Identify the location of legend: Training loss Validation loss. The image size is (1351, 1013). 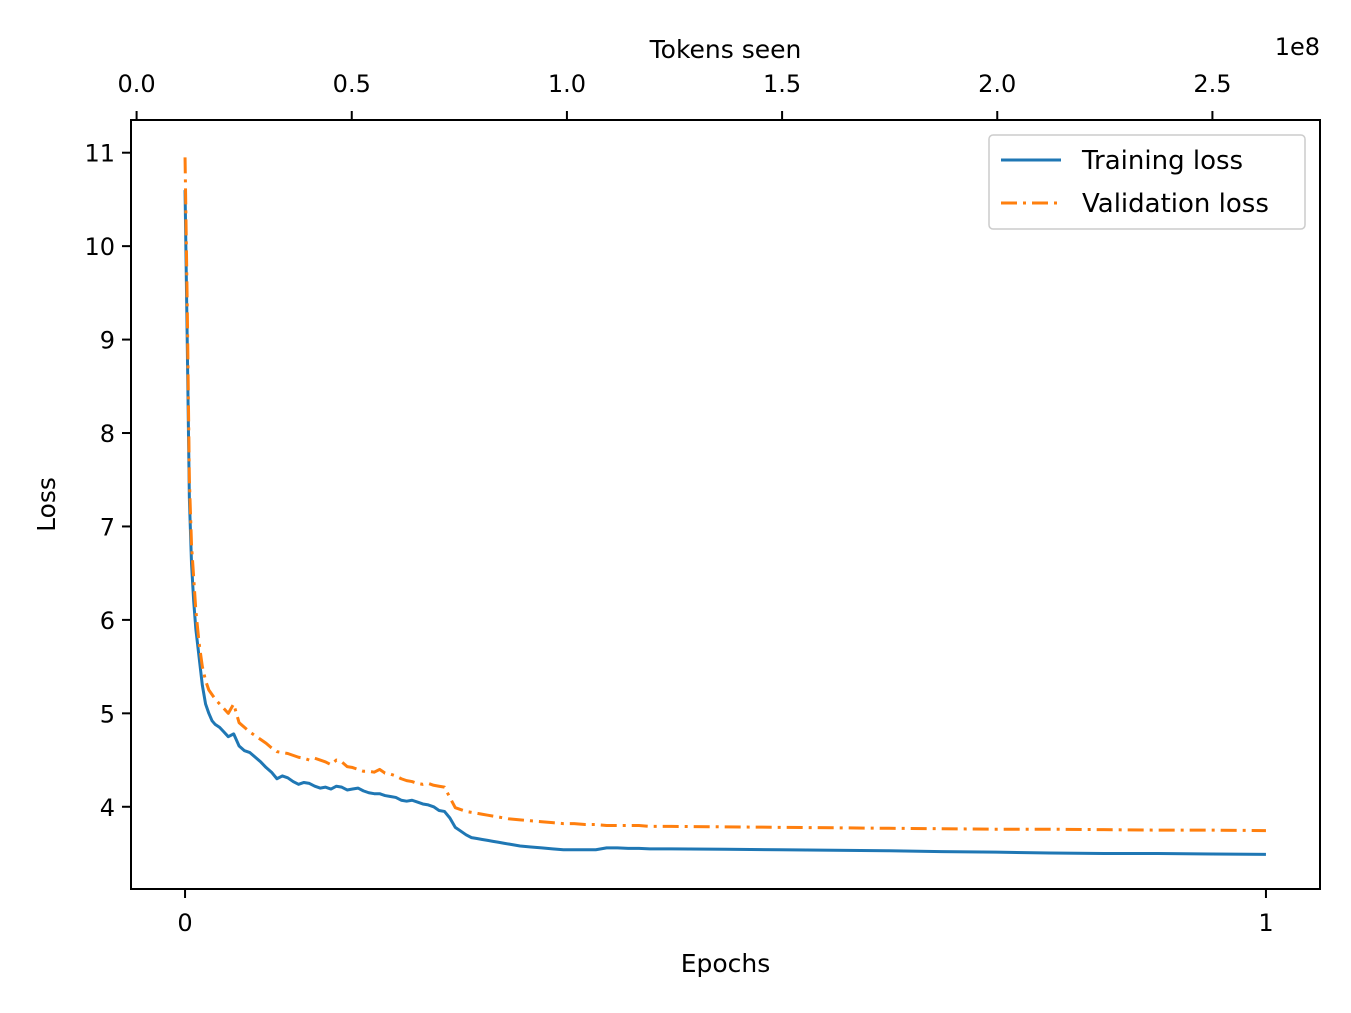
(1147, 182).